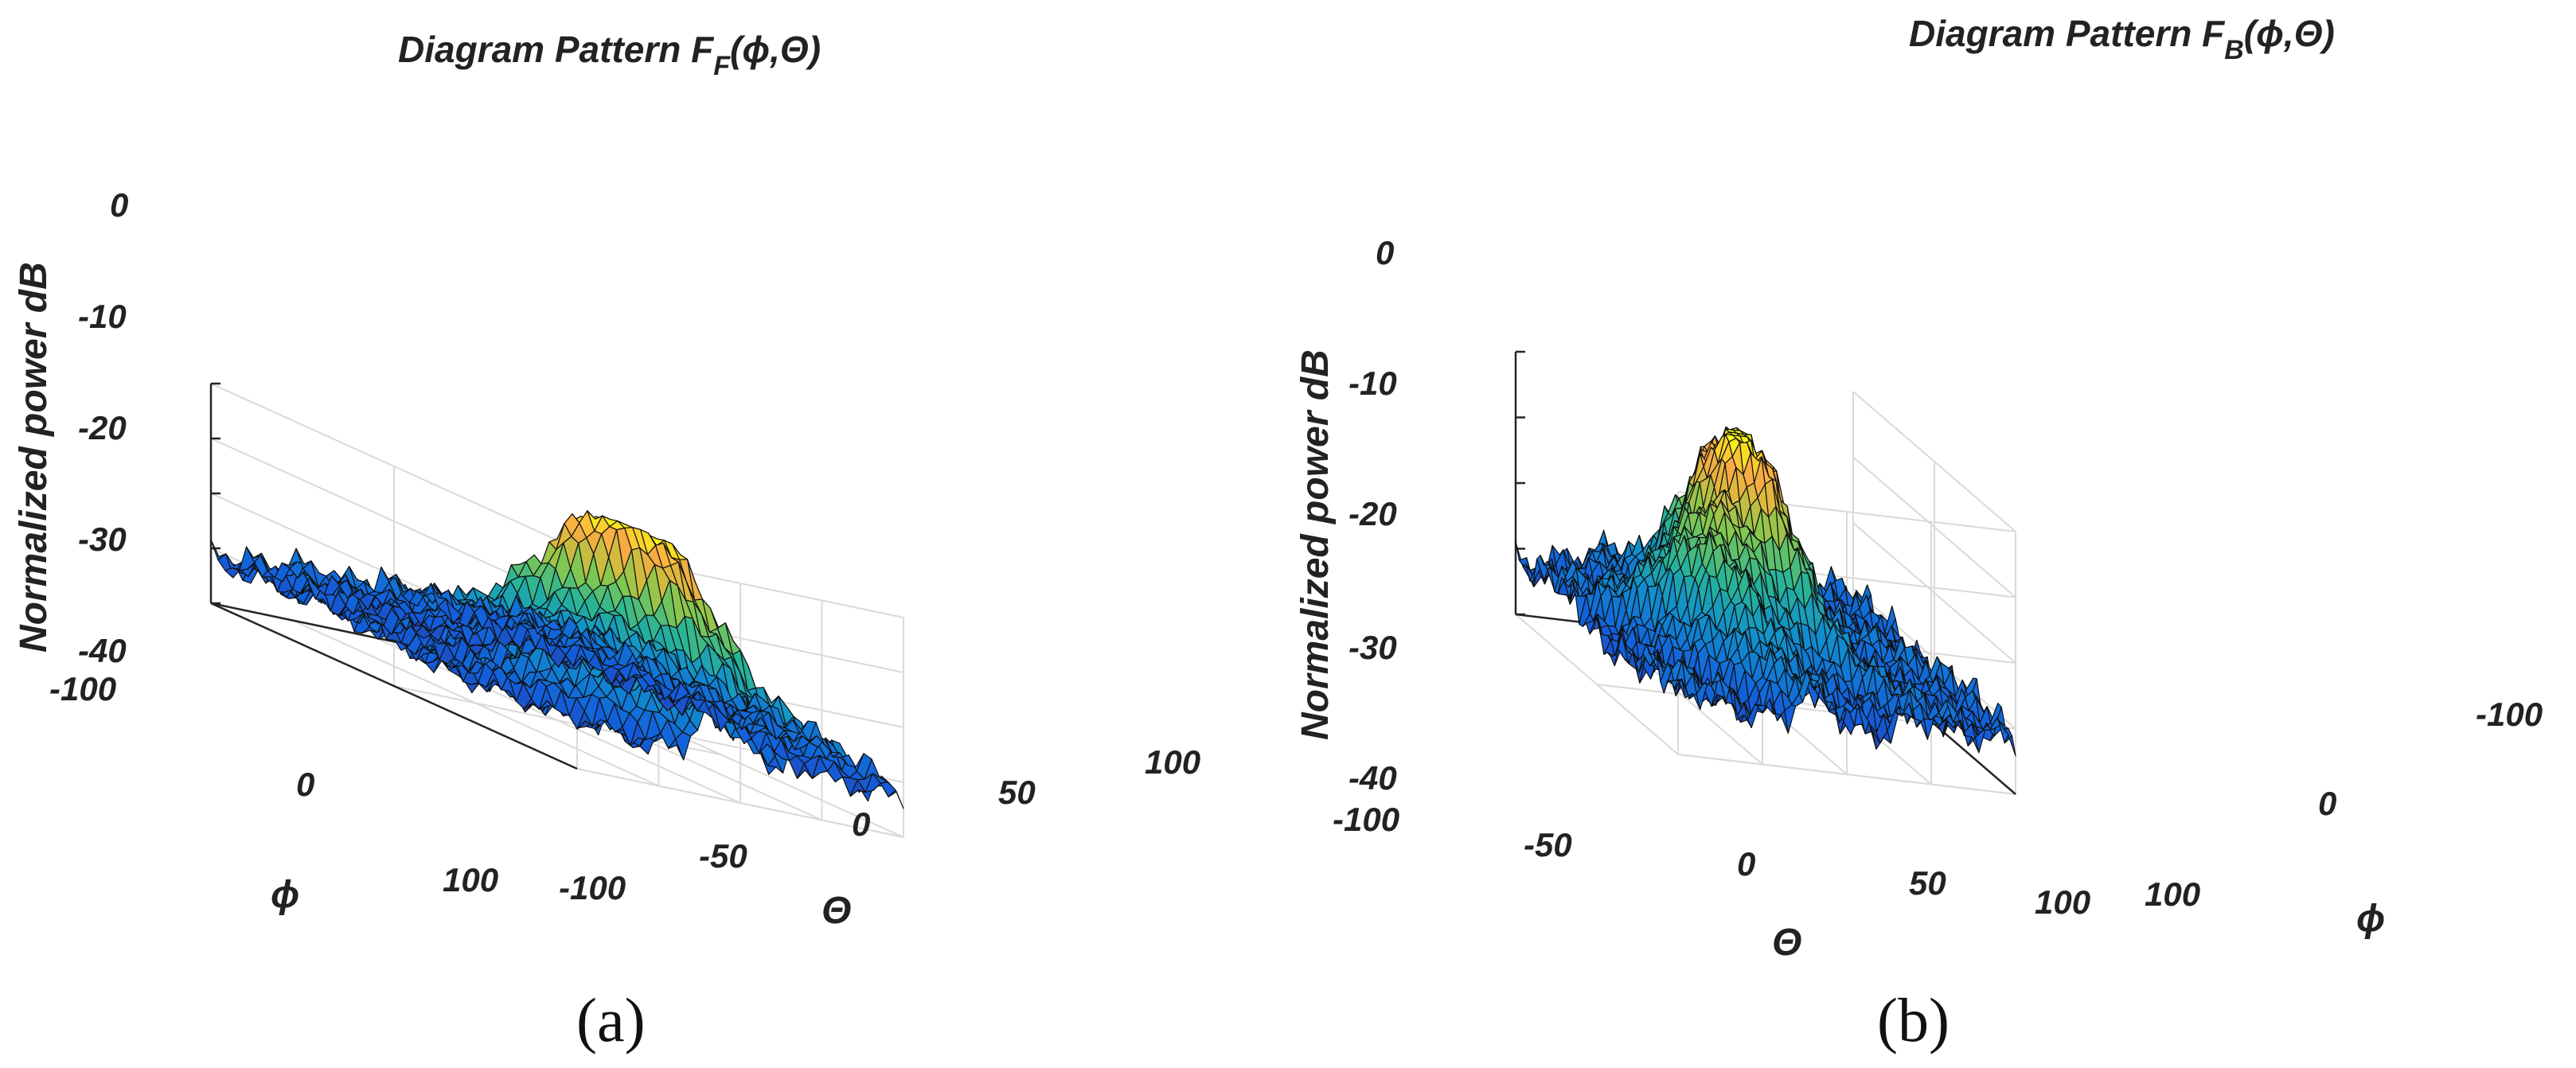  What do you see at coordinates (2172, 894) in the screenshot?
I see `panel-b-y-tick: 100` at bounding box center [2172, 894].